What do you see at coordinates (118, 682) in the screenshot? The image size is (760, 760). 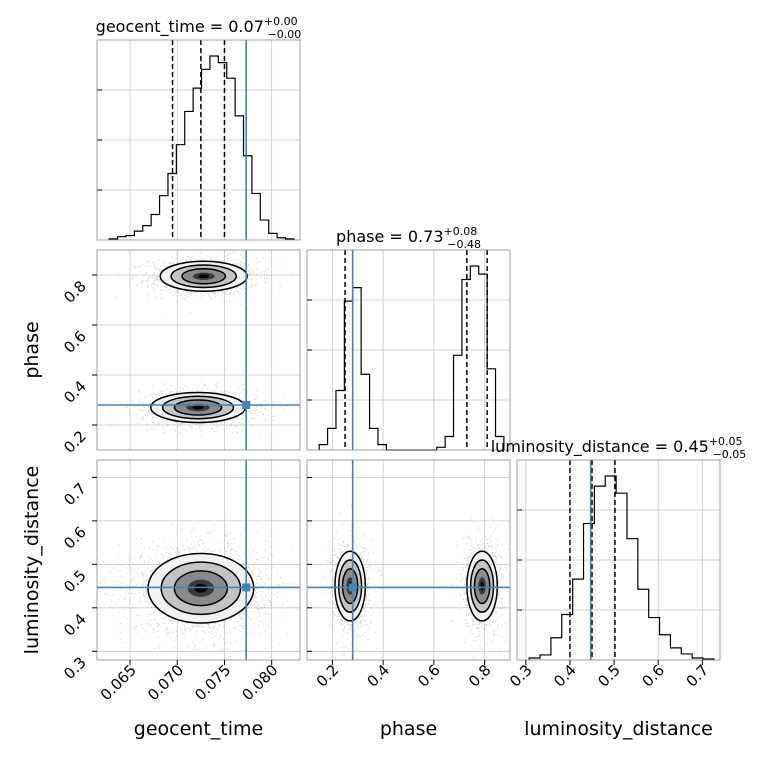 I see `x-tick-label: 0.065` at bounding box center [118, 682].